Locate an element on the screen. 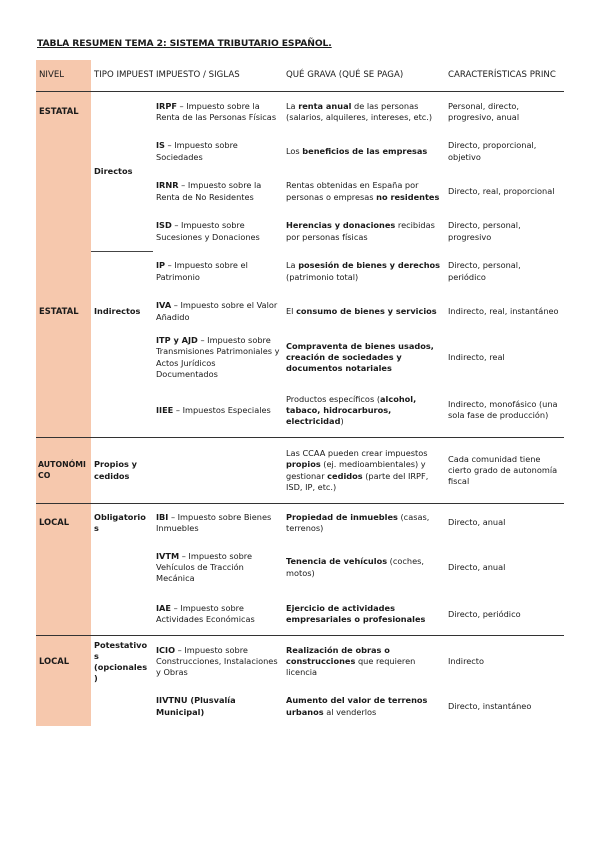 The height and width of the screenshot is (848, 599). grava-text: El is located at coordinates (291, 310).